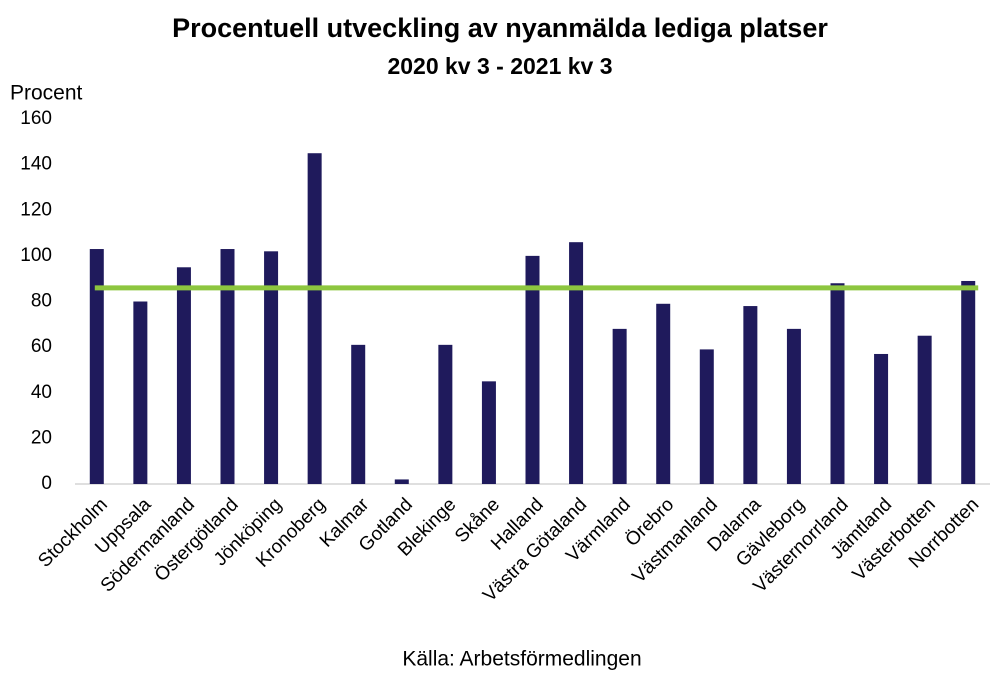 Image resolution: width=991 pixels, height=680 pixels. What do you see at coordinates (41, 301) in the screenshot?
I see `y-tick-label: 80` at bounding box center [41, 301].